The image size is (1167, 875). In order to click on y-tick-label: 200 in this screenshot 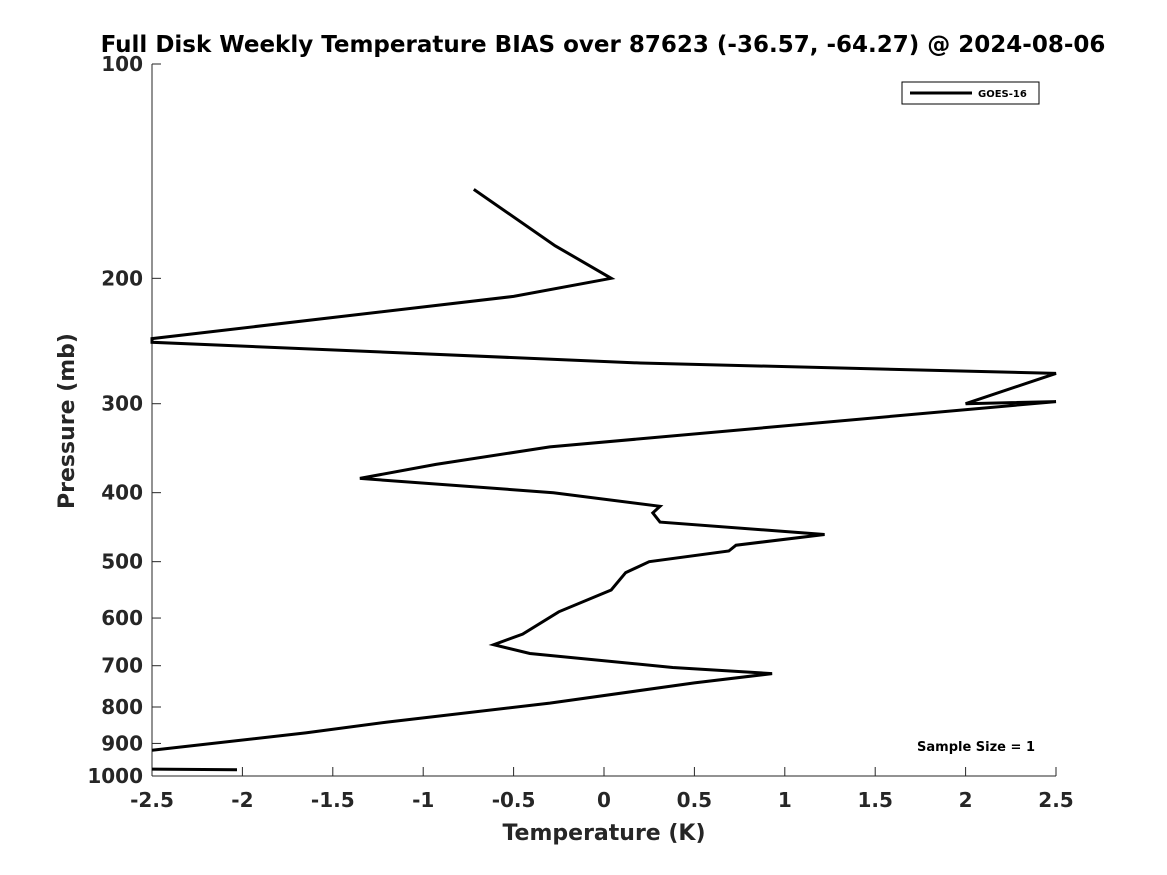, I will do `click(122, 278)`.